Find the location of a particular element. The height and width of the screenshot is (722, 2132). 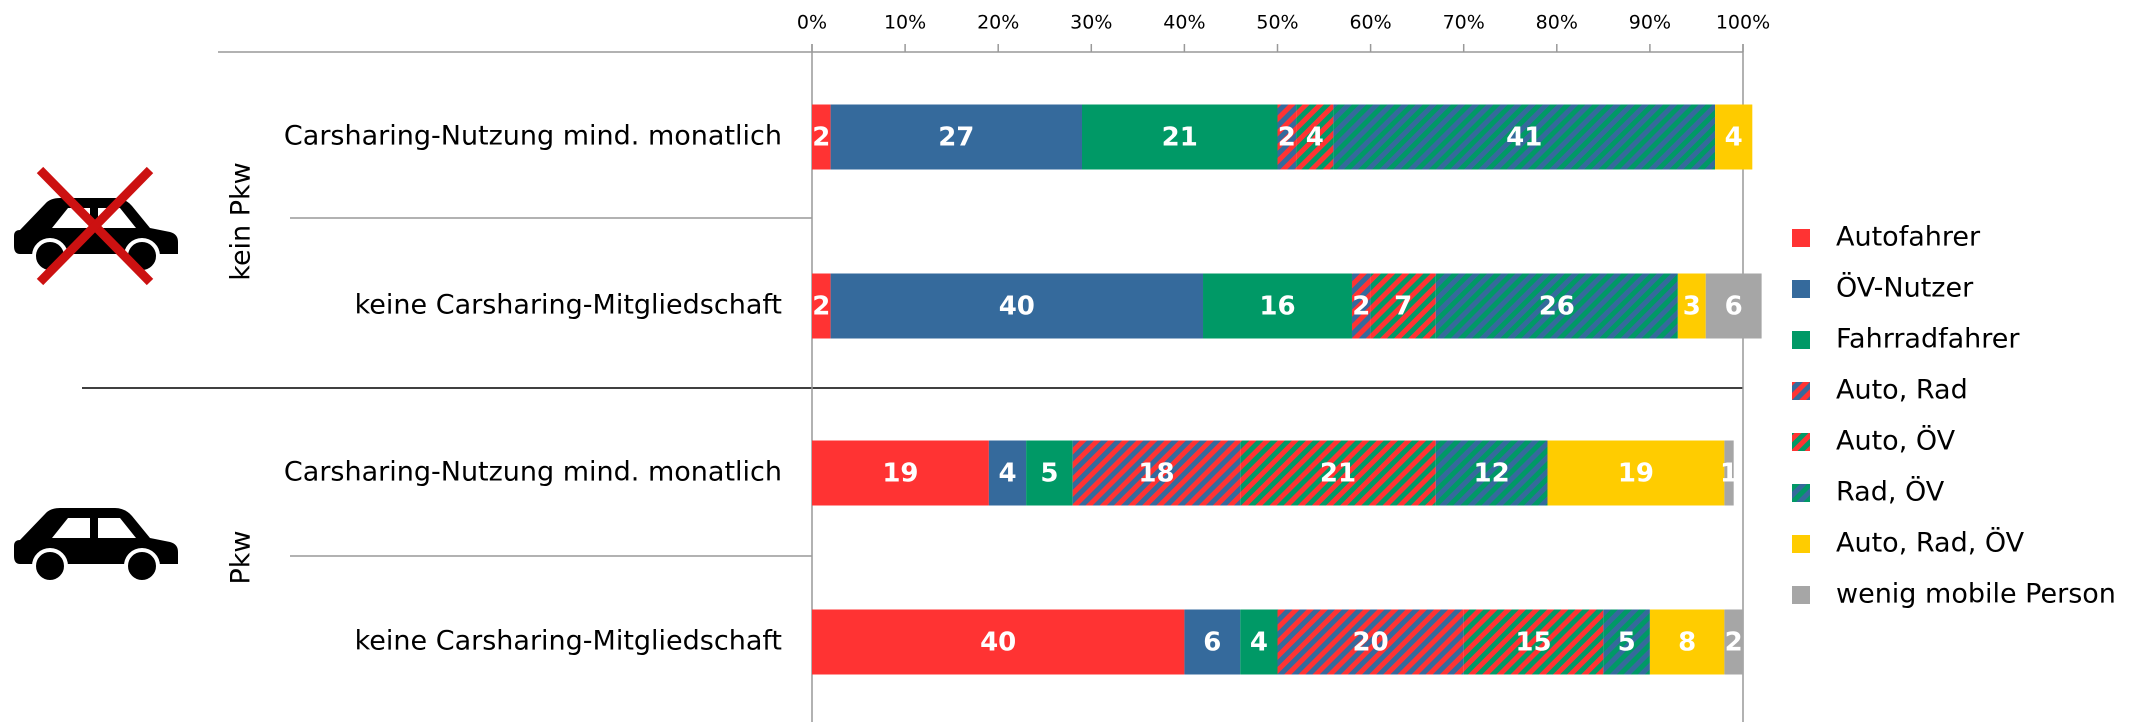

value-label: 26 is located at coordinates (1557, 307).